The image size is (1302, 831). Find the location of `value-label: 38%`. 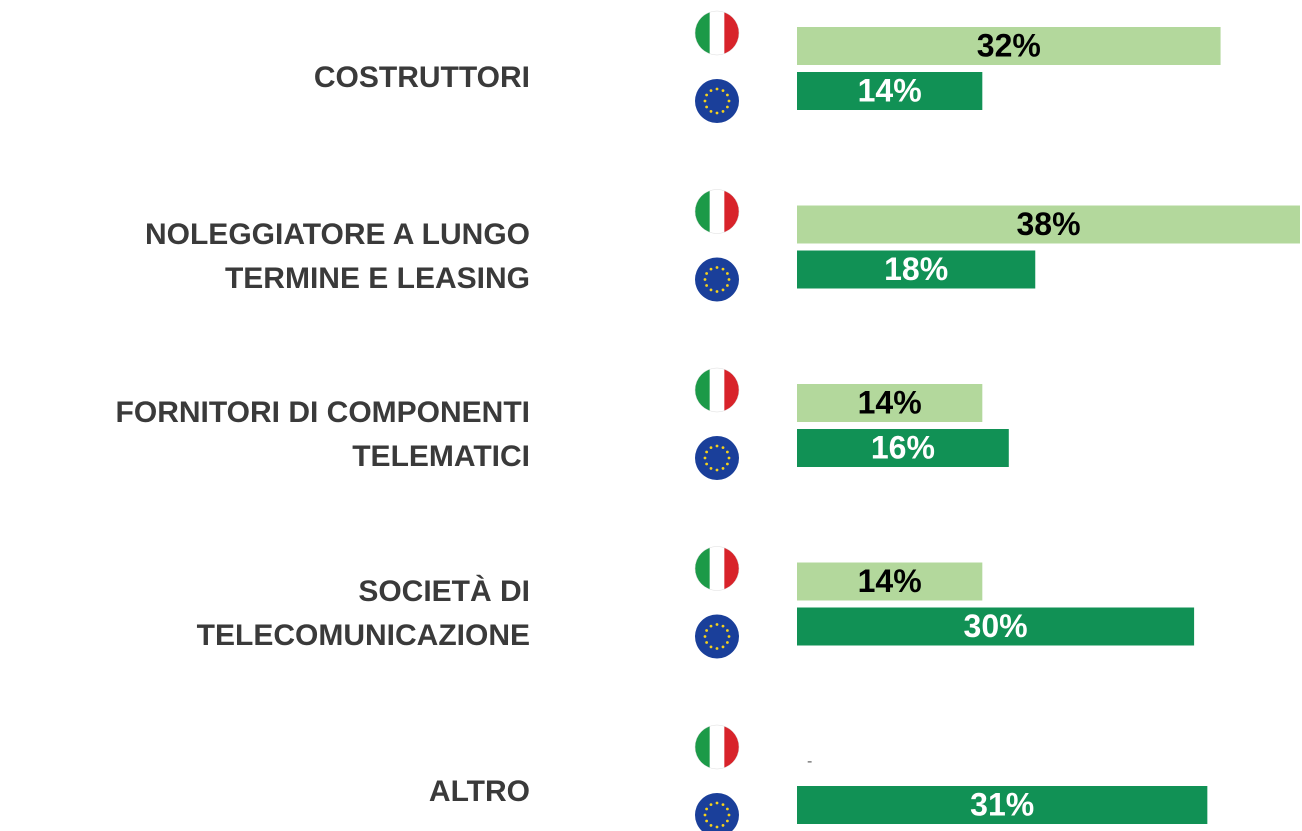

value-label: 38% is located at coordinates (1048, 224).